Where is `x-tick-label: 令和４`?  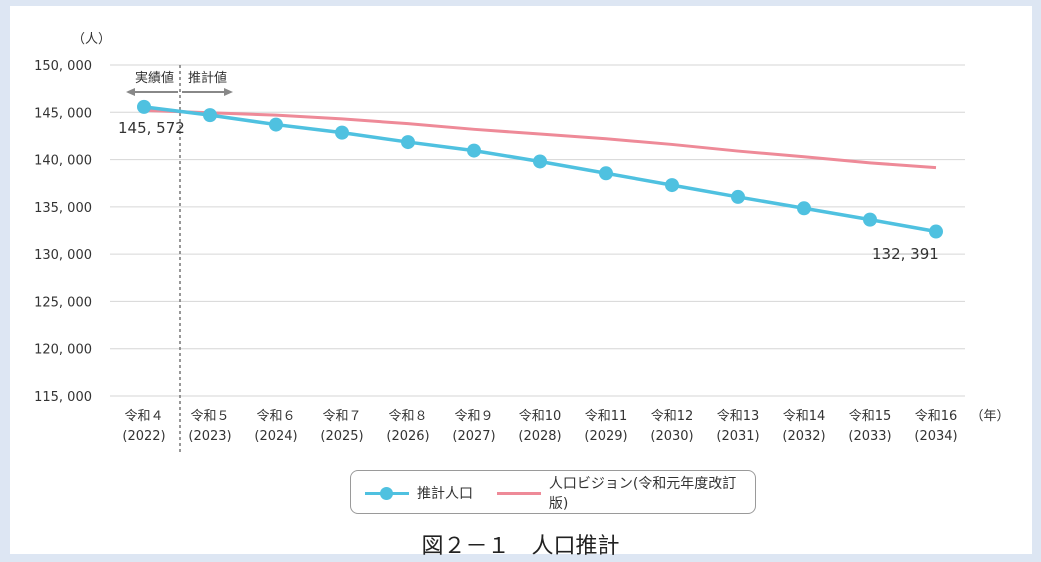 x-tick-label: 令和４ is located at coordinates (143, 416).